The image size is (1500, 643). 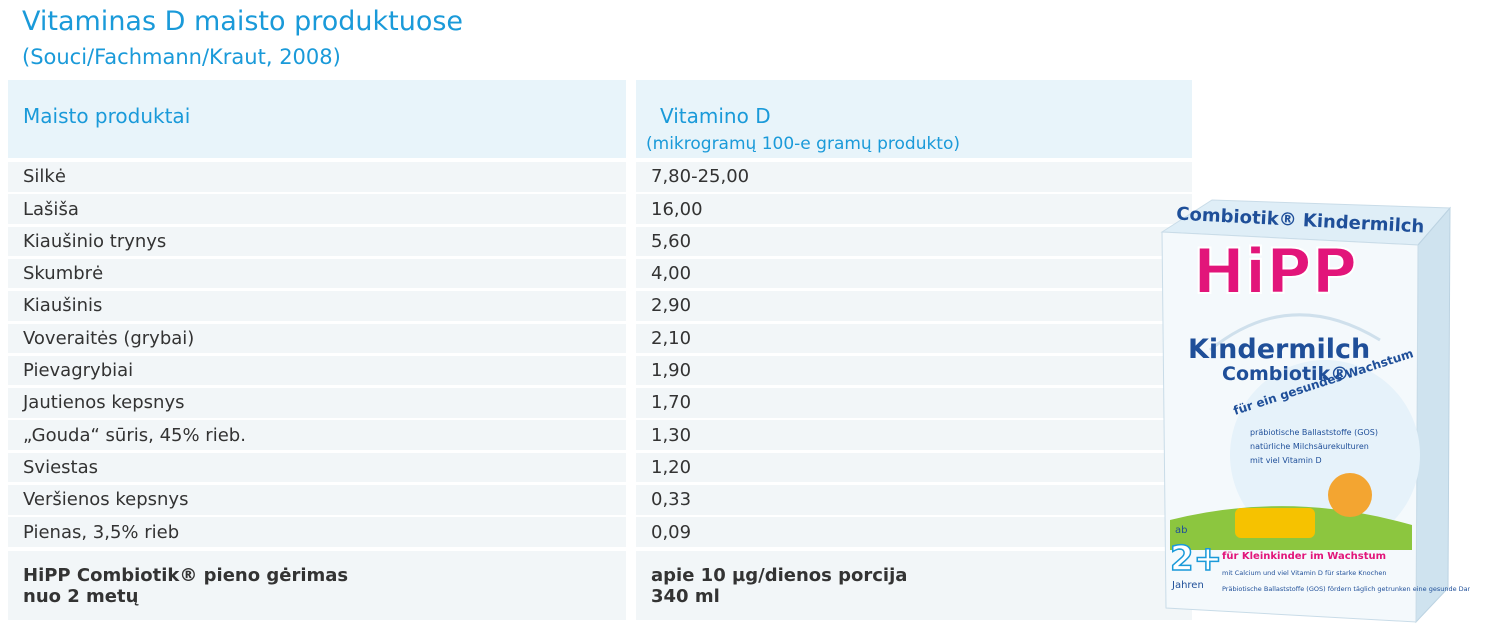 I want to click on cell-text: 1,20, so click(x=671, y=467).